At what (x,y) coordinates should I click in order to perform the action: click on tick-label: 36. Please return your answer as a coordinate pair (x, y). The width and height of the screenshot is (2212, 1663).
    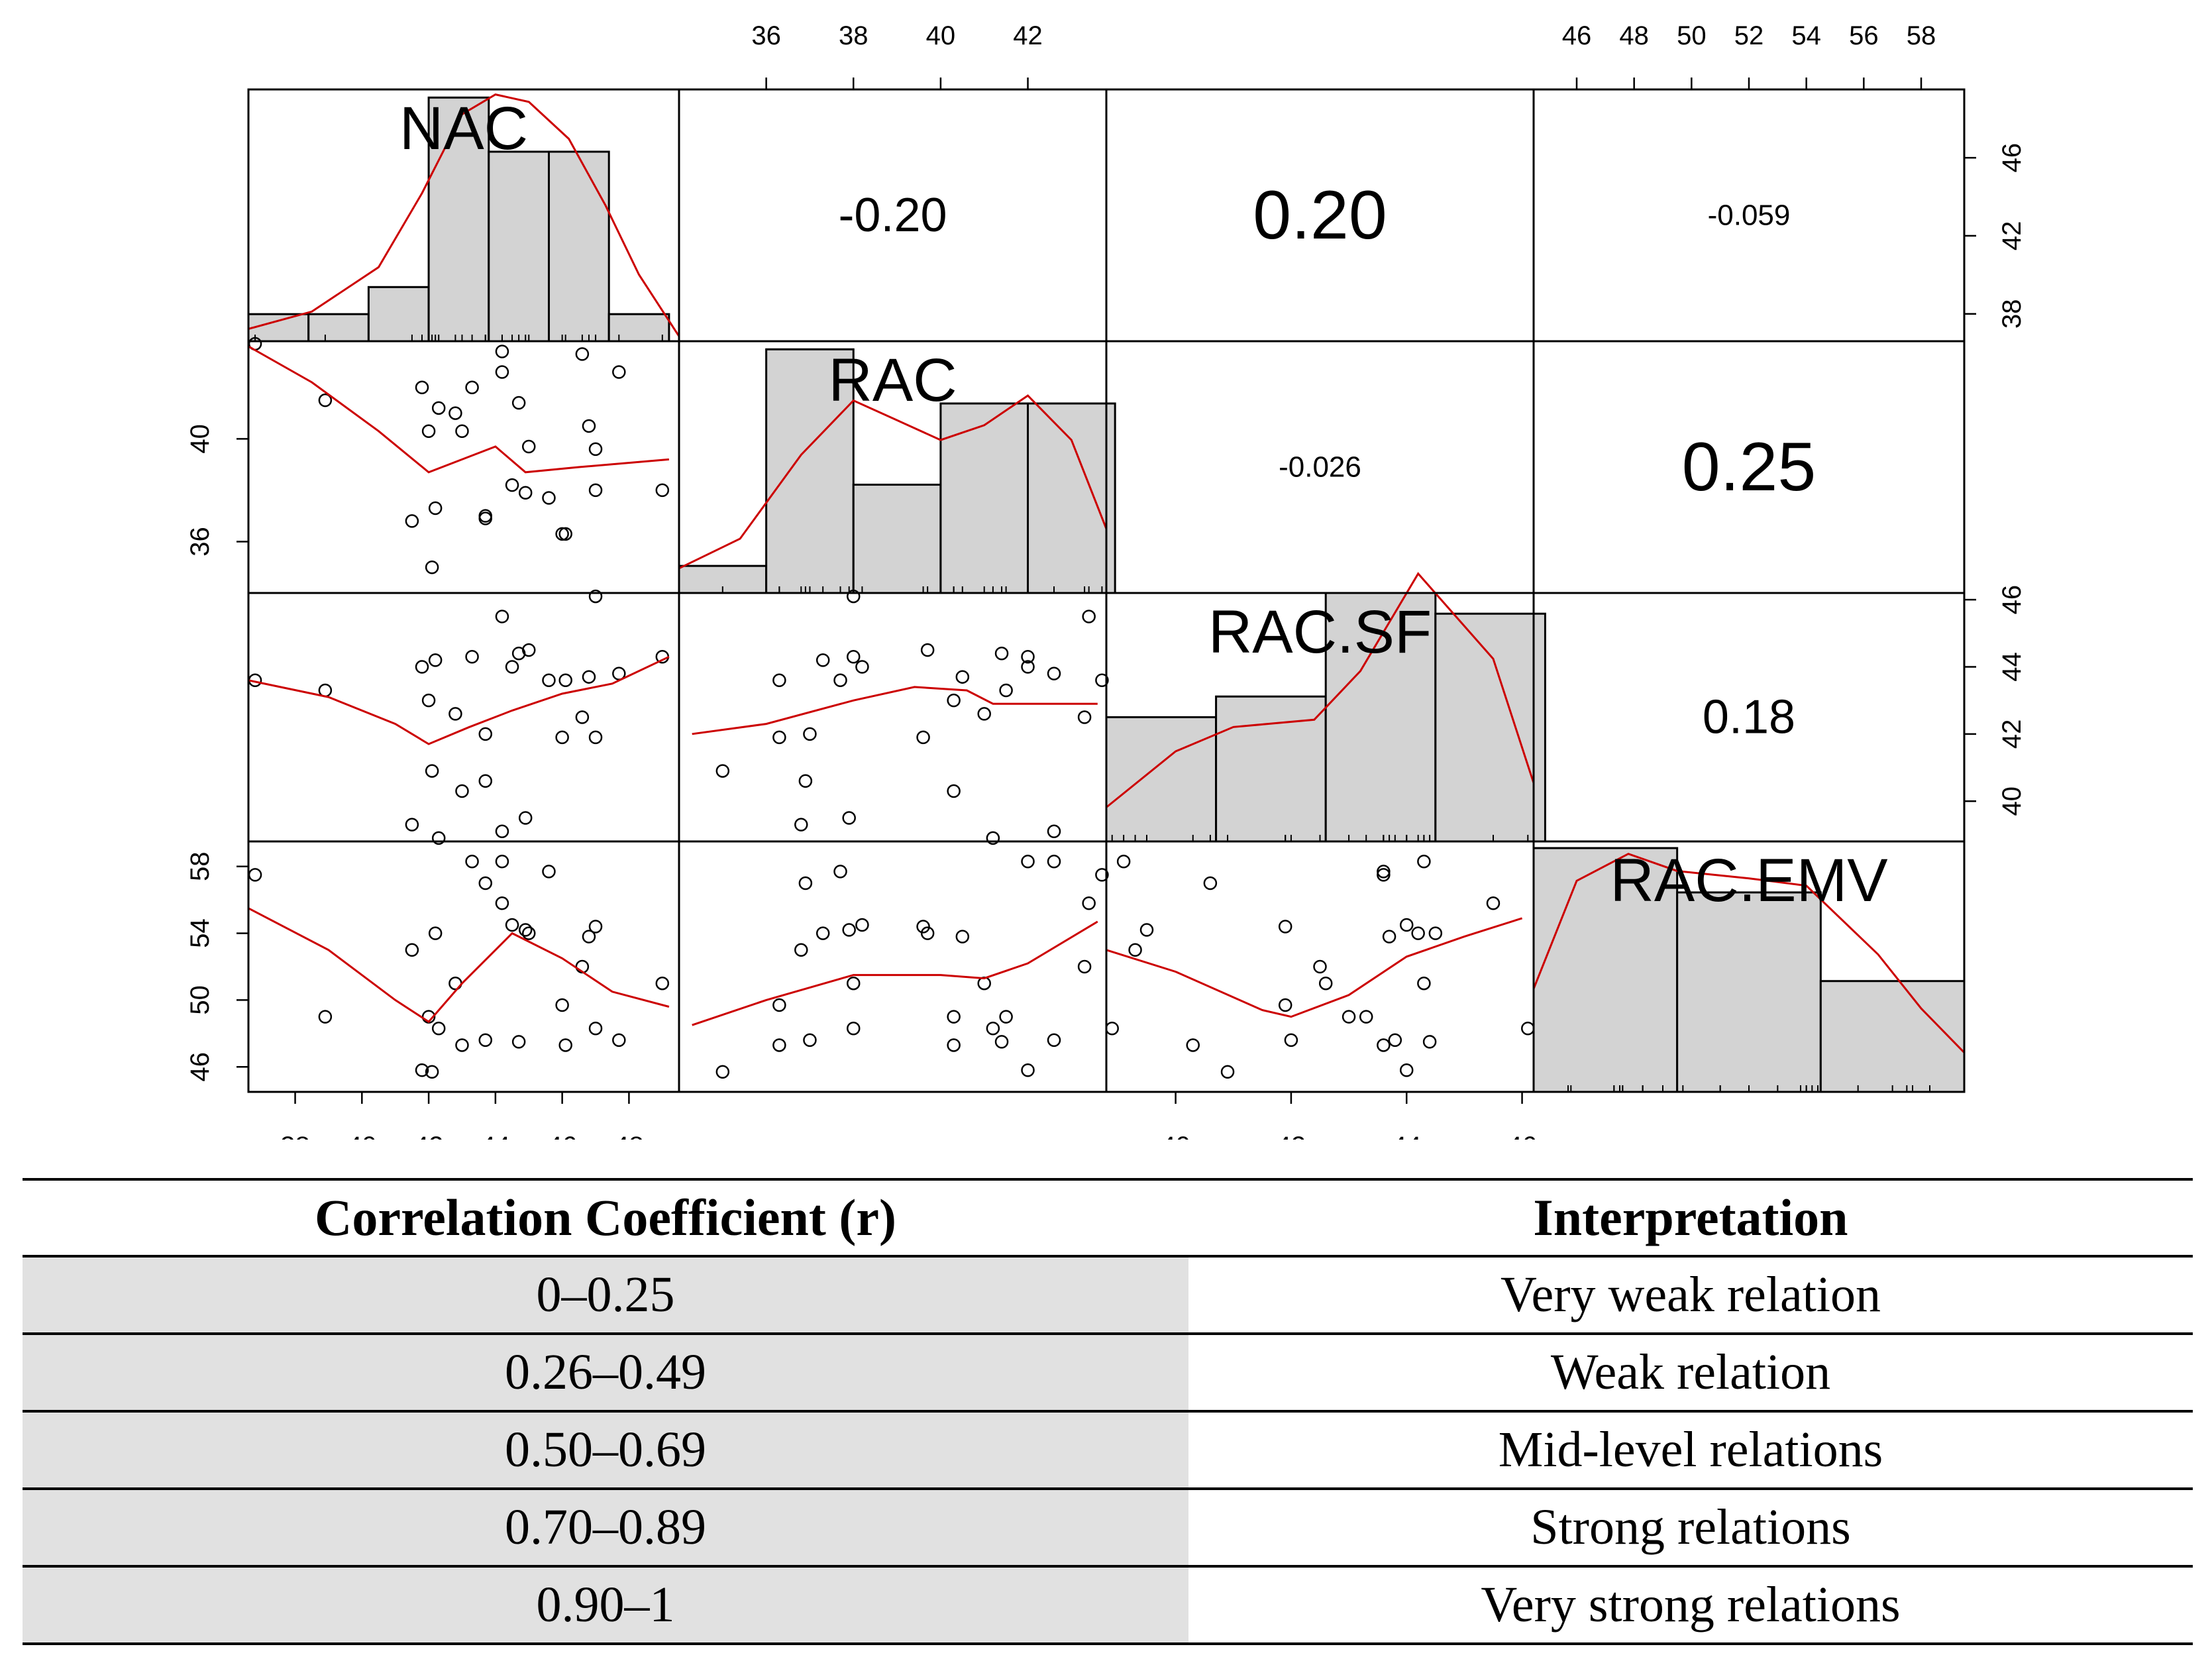
    Looking at the image, I should click on (766, 36).